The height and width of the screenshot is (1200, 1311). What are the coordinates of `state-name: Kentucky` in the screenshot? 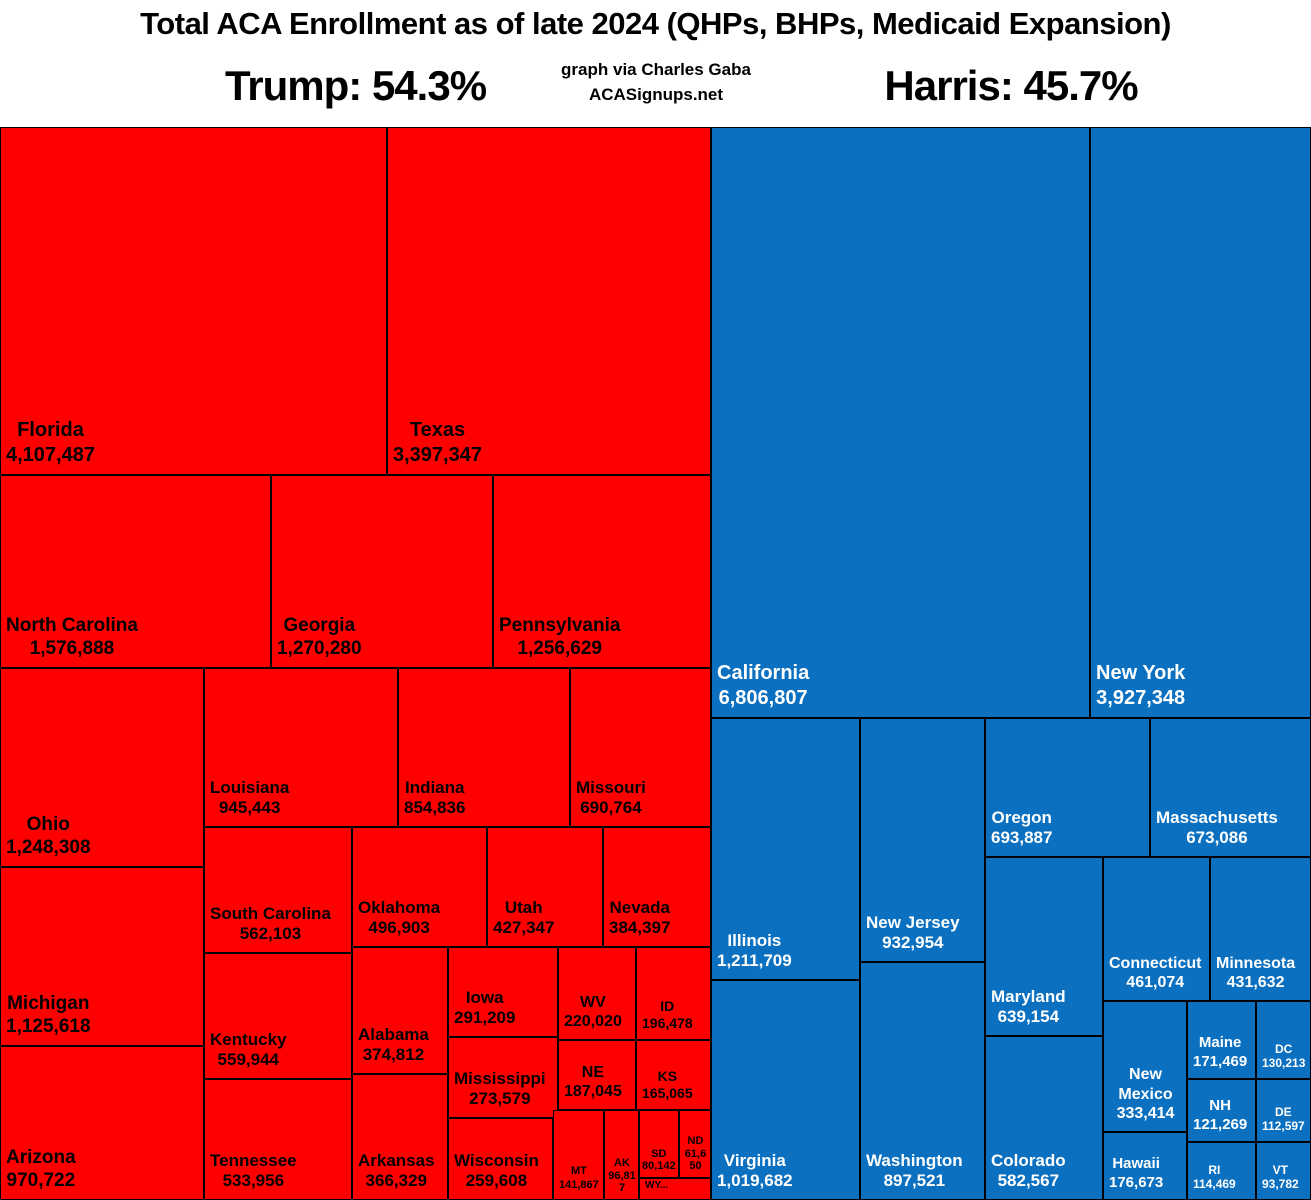 It's located at (248, 1039).